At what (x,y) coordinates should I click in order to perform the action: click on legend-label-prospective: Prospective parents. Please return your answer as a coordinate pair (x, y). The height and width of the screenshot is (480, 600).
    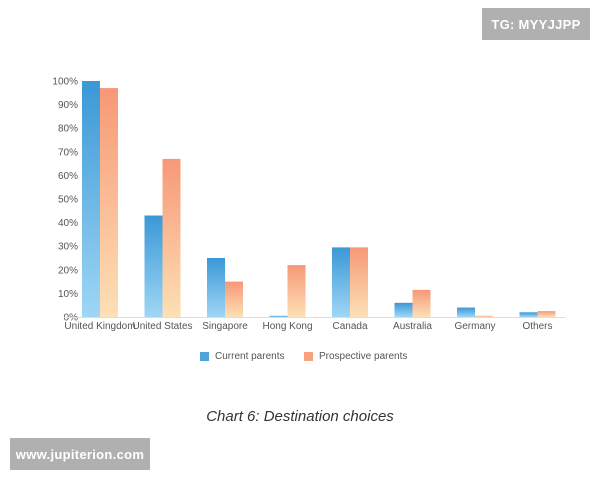
    Looking at the image, I should click on (363, 356).